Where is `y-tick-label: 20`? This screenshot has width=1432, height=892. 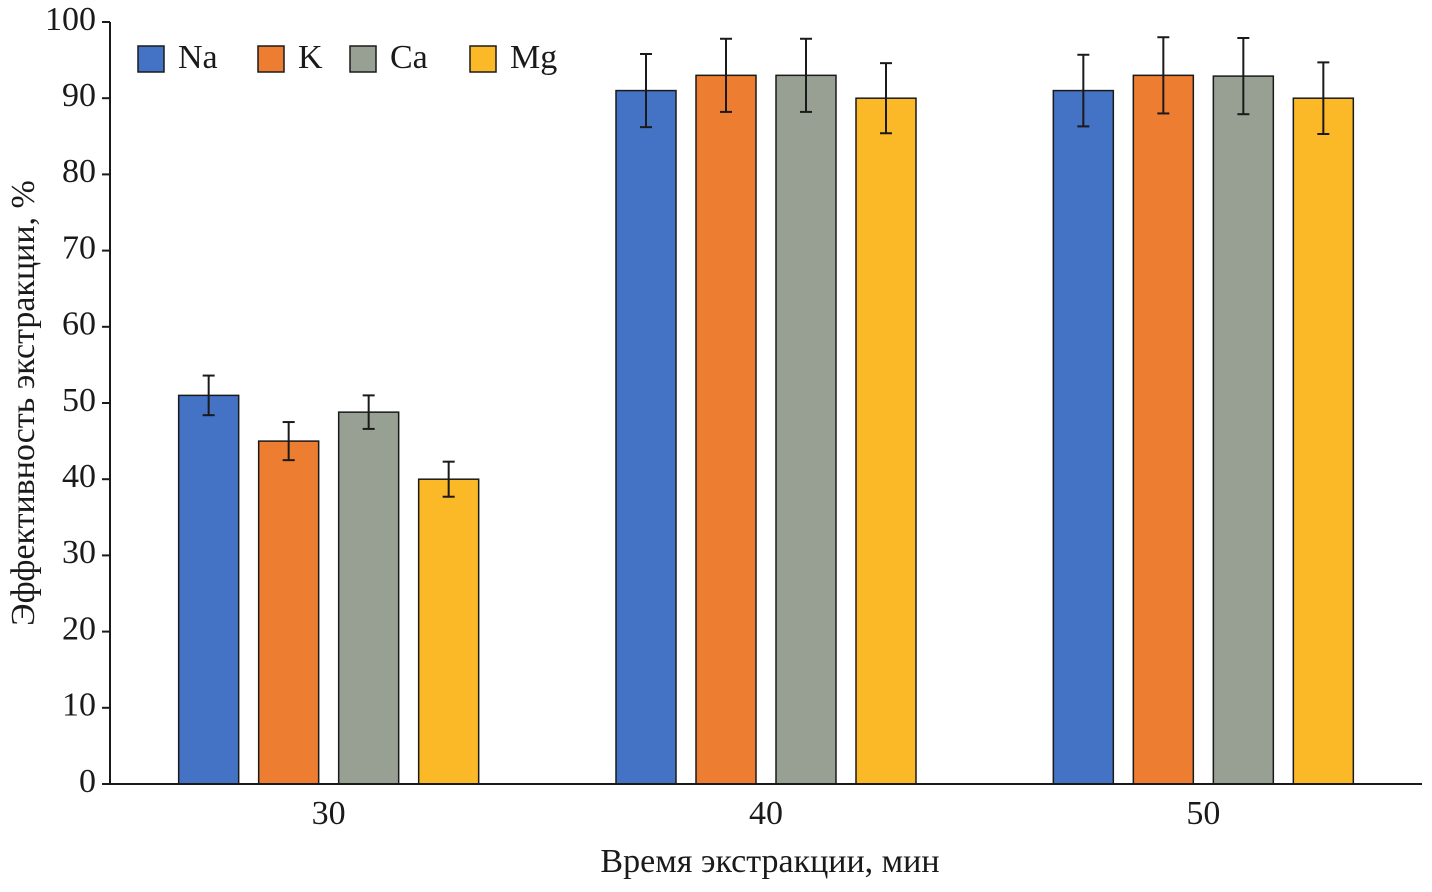 y-tick-label: 20 is located at coordinates (79, 628).